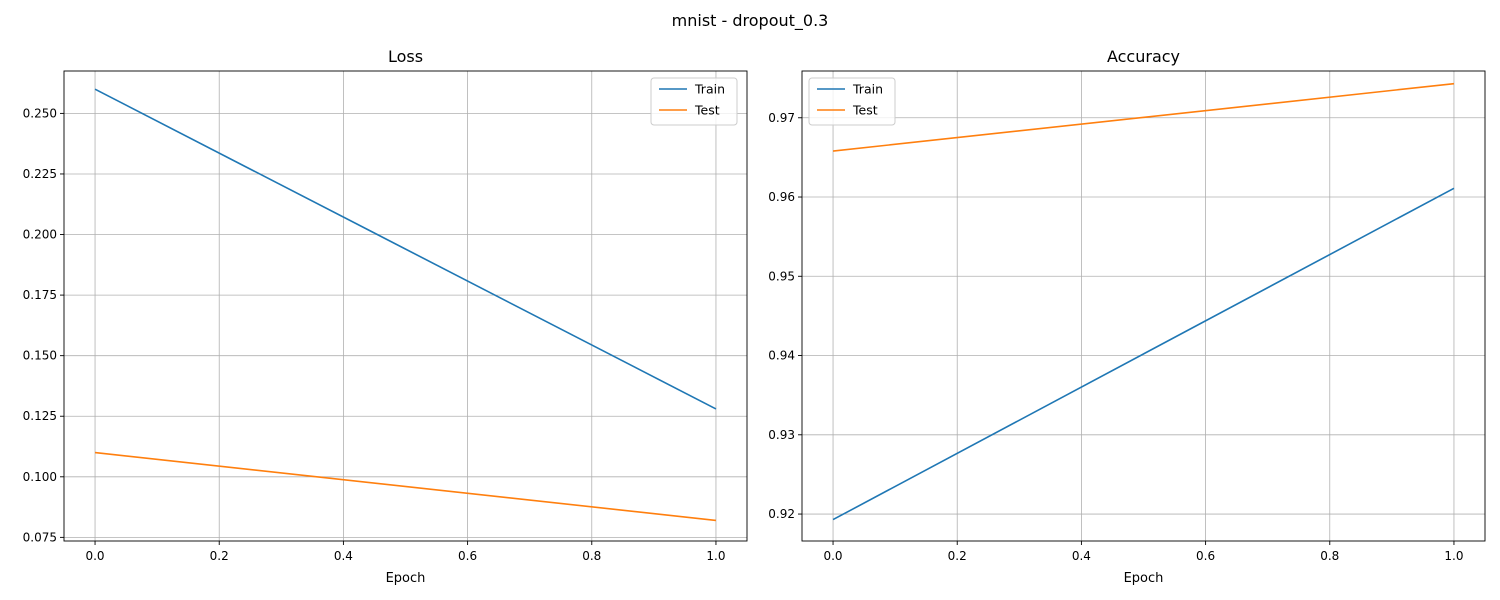  I want to click on y-tick-label: 0.97, so click(781, 118).